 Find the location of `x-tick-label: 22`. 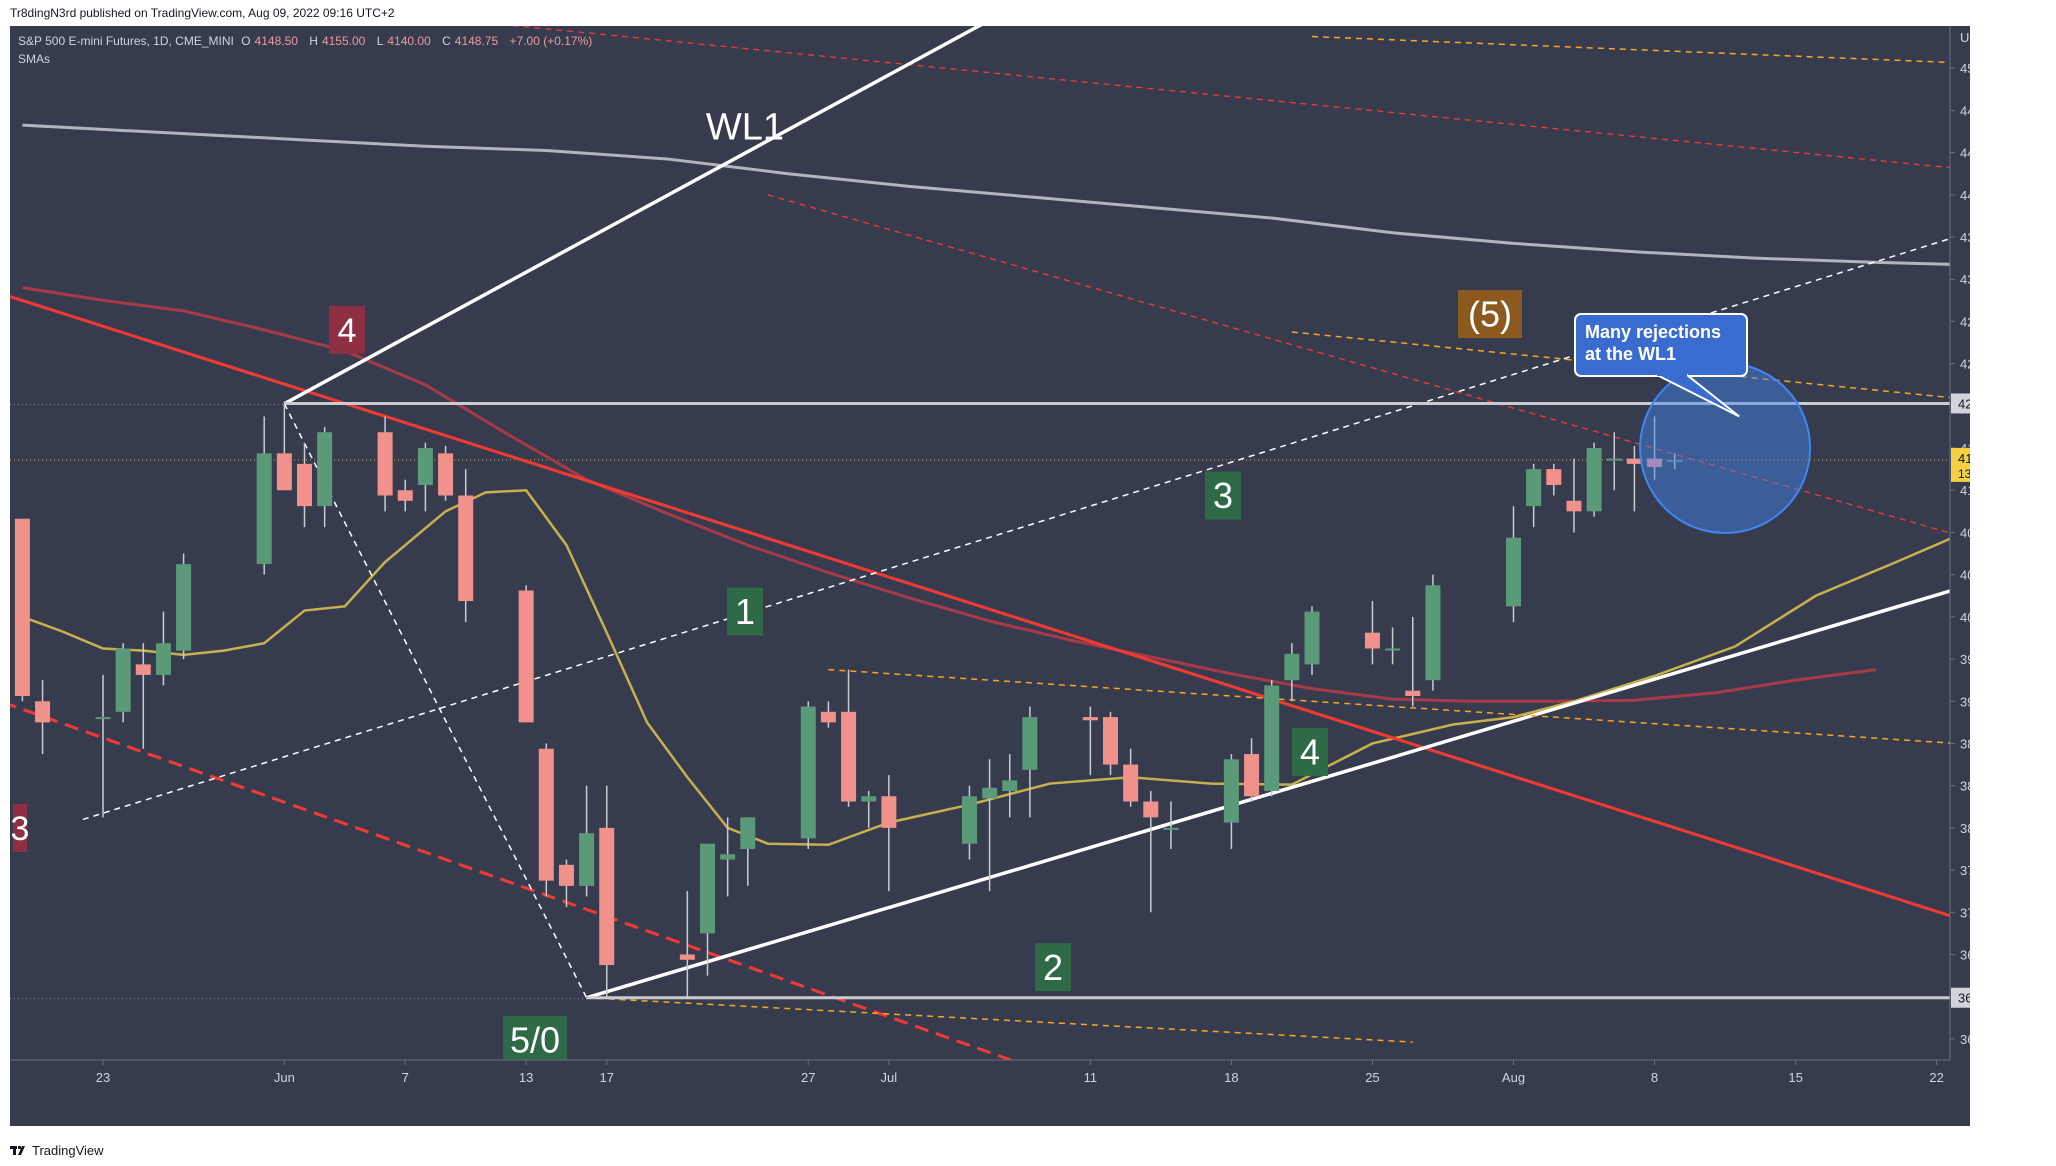

x-tick-label: 22 is located at coordinates (1936, 1077).